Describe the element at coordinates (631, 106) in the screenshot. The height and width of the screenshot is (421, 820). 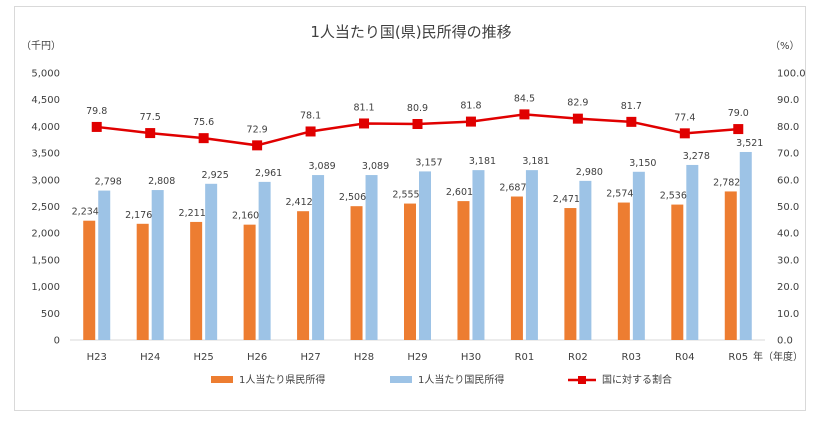
I see `data-label-ratio: 81.7` at that location.